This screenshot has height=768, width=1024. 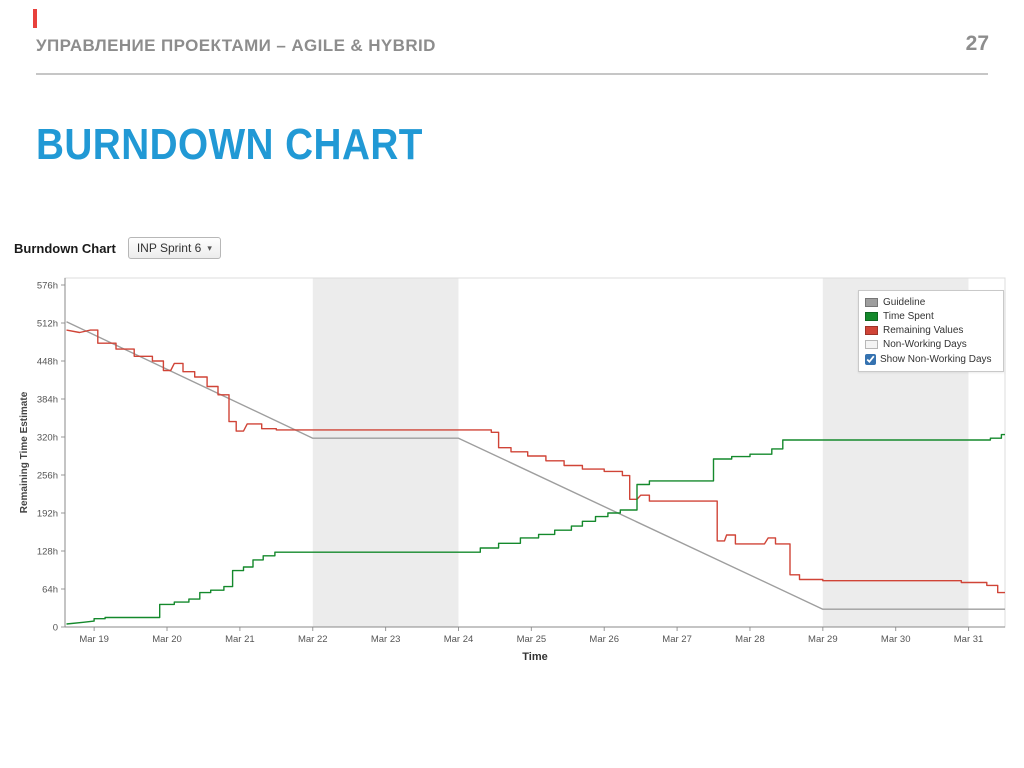 What do you see at coordinates (47, 514) in the screenshot?
I see `y-tick-label: 192h` at bounding box center [47, 514].